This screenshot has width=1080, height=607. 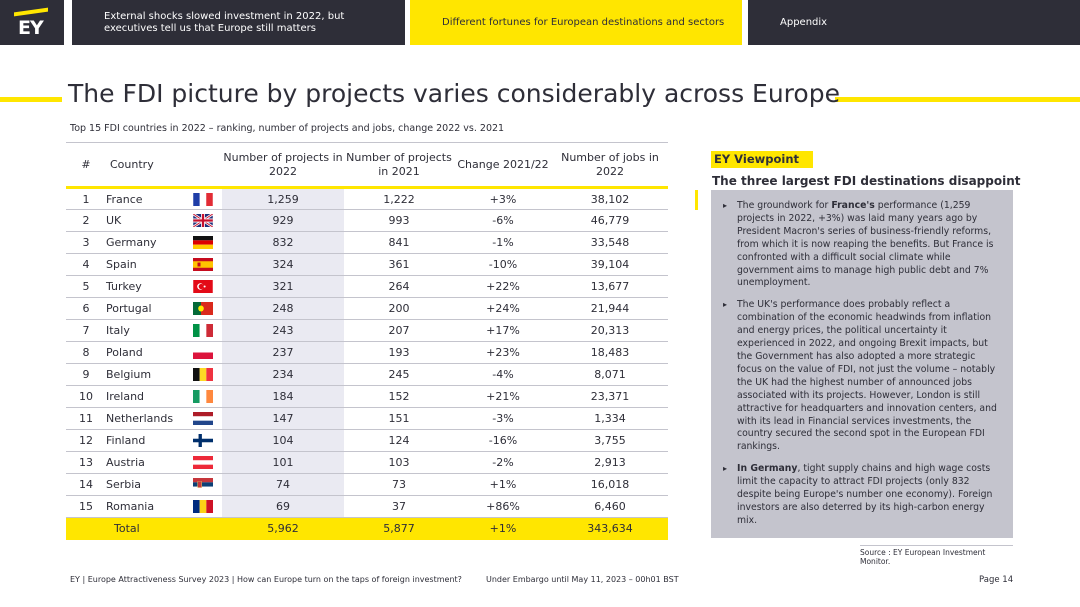 I want to click on jobs-cell: 33,548, so click(x=610, y=242).